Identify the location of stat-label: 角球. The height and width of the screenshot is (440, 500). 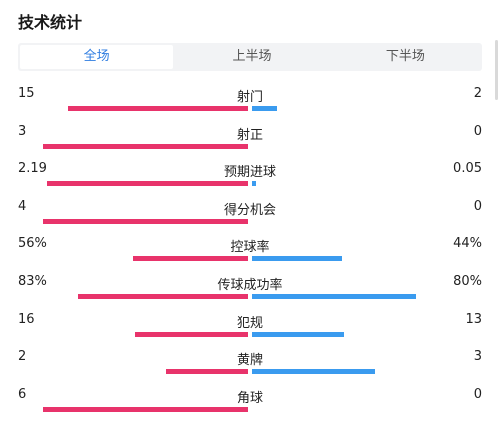
(249, 398).